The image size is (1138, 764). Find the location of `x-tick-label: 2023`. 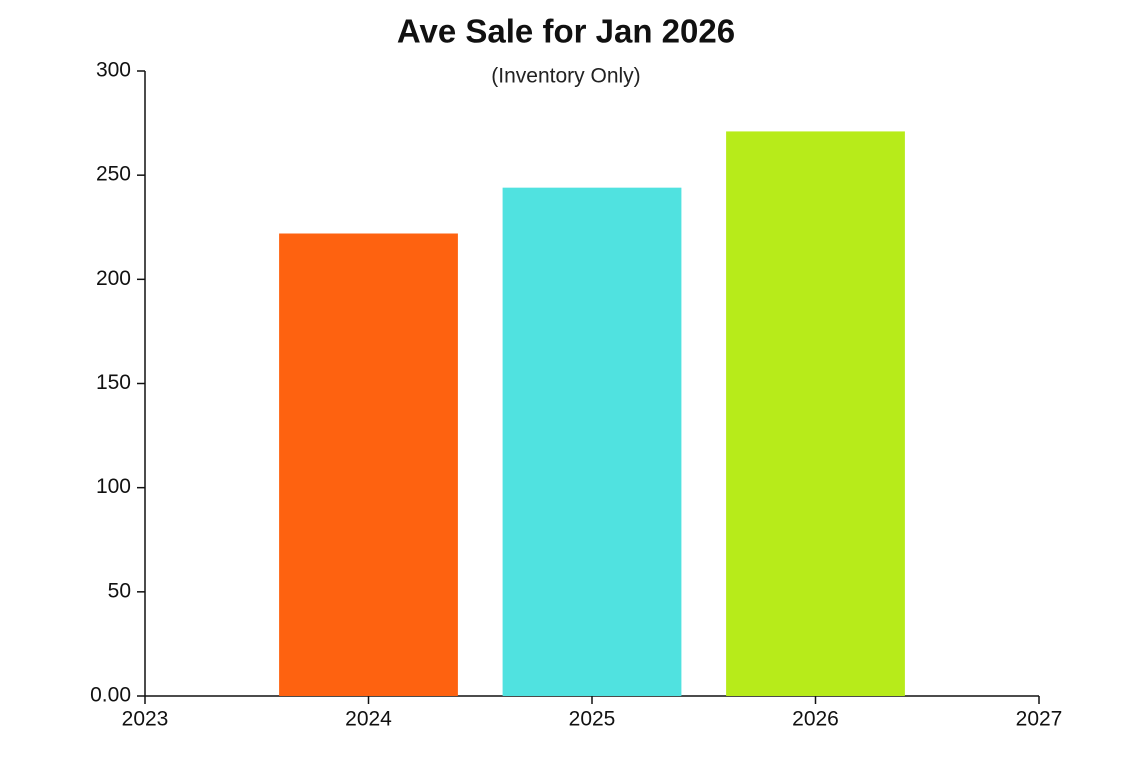

x-tick-label: 2023 is located at coordinates (145, 719).